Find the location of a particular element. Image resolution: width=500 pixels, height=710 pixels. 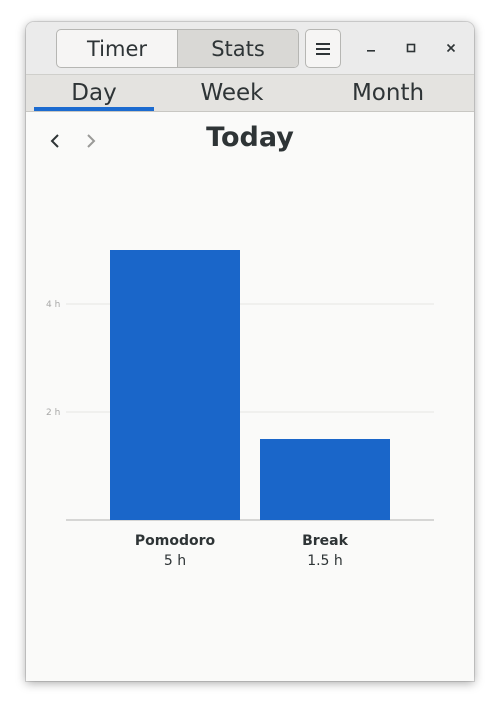

bar-break is located at coordinates (325, 479).